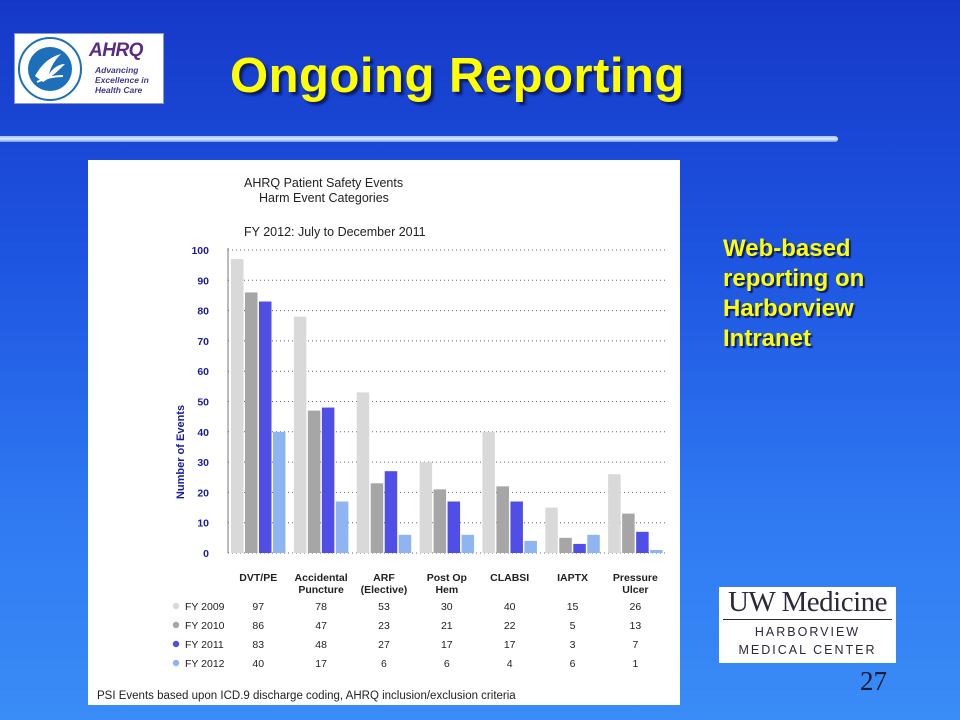 The height and width of the screenshot is (720, 960). What do you see at coordinates (205, 607) in the screenshot?
I see `legend-label: FY 2009` at bounding box center [205, 607].